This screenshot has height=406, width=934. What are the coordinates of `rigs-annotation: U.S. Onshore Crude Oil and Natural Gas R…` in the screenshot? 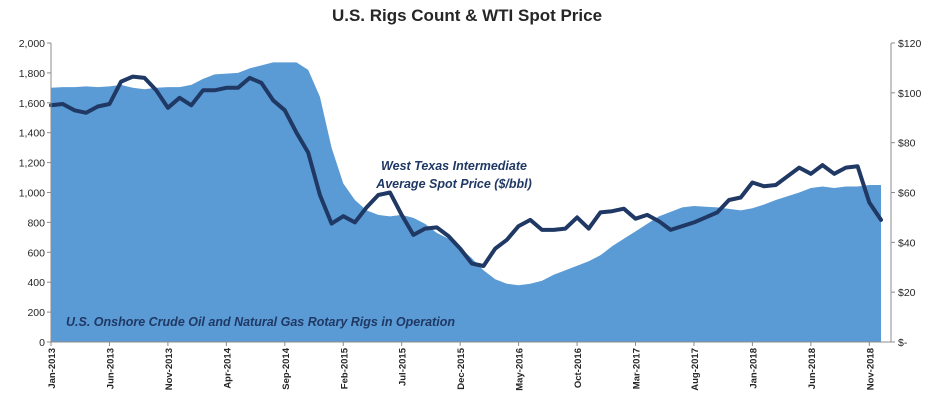 It's located at (260, 322).